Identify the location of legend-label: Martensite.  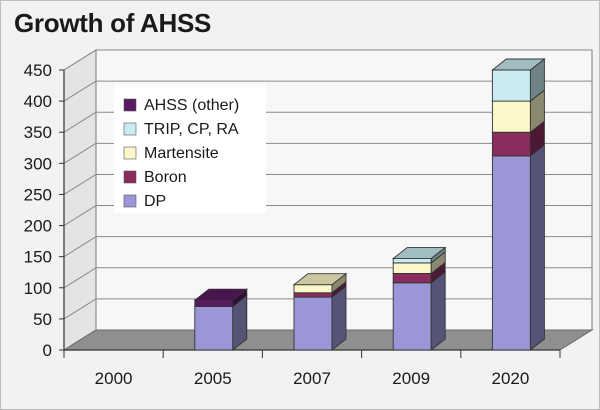
(181, 153).